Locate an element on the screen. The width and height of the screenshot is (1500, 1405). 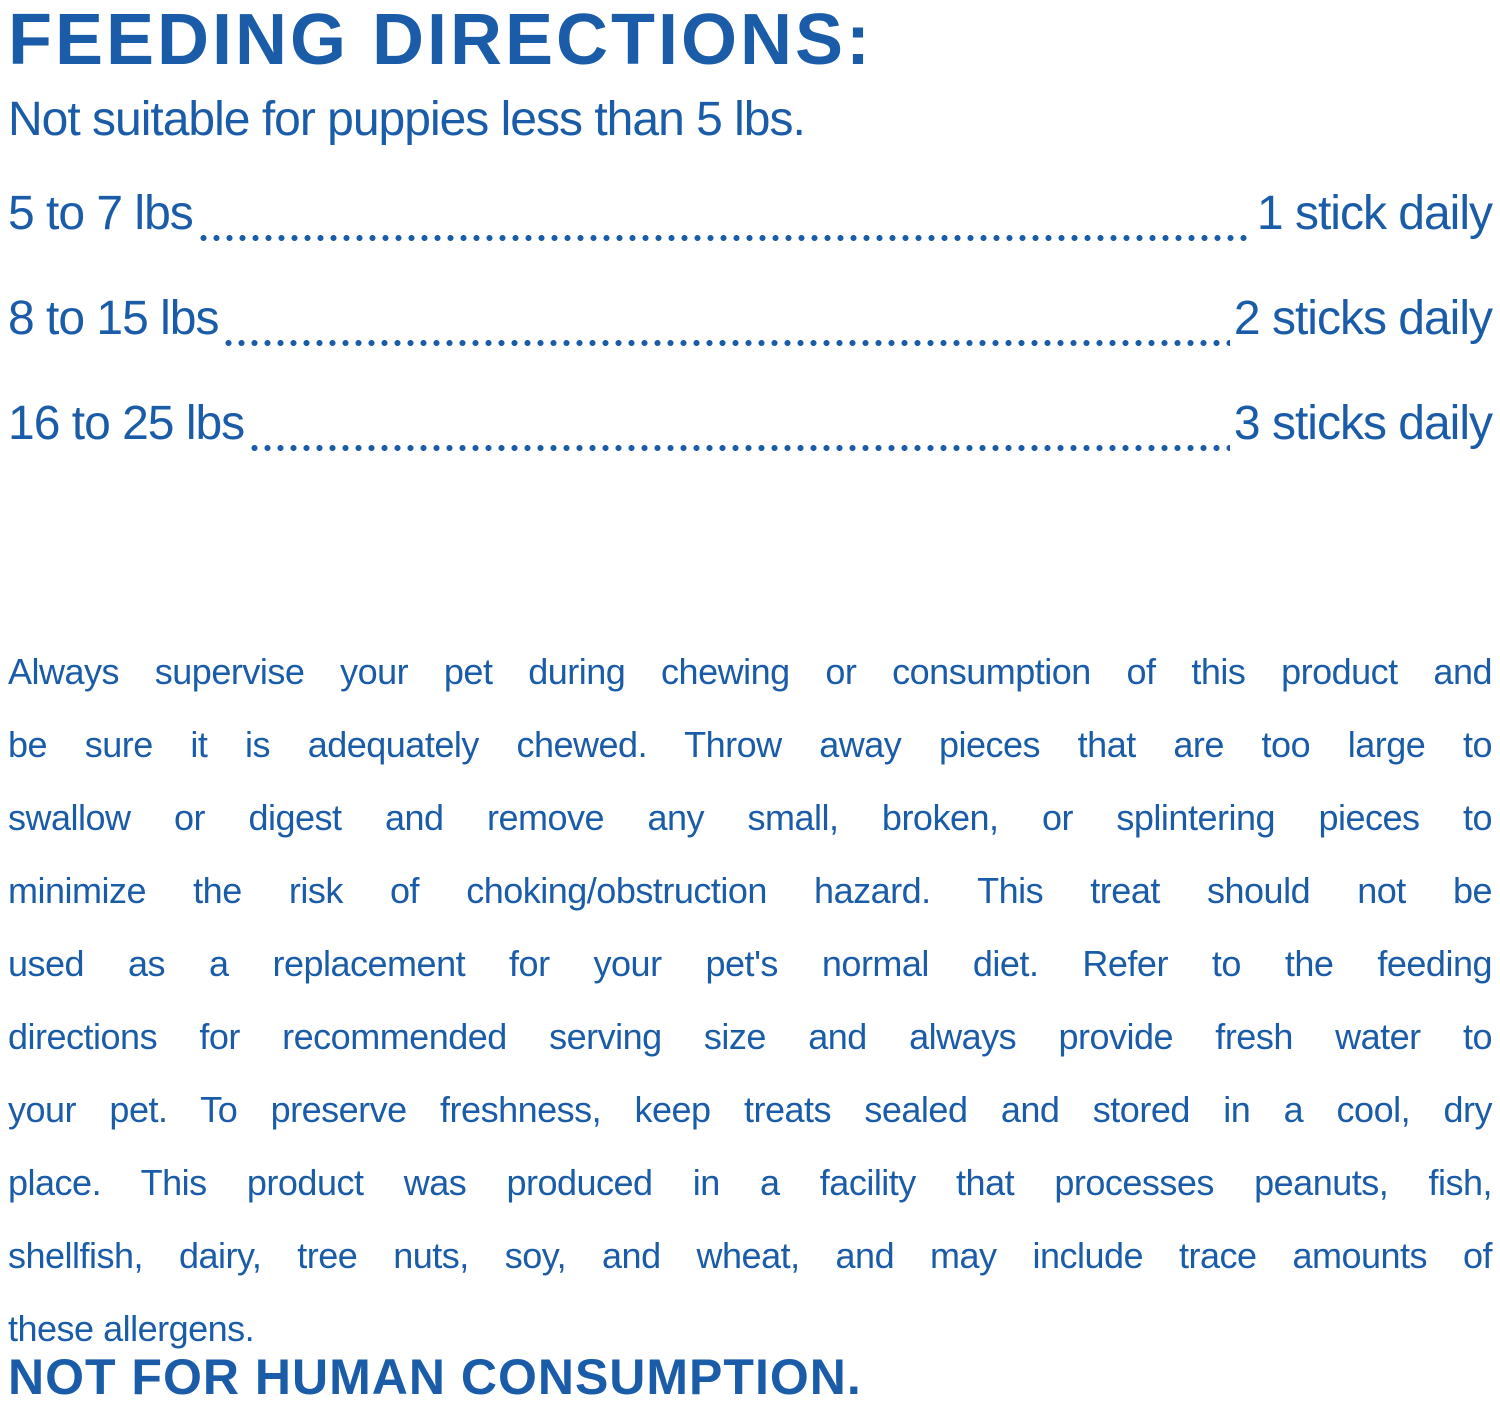
not-for-human-consumption-warning: NOT FOR HUMAN CONSUMPTION. is located at coordinates (435, 1377).